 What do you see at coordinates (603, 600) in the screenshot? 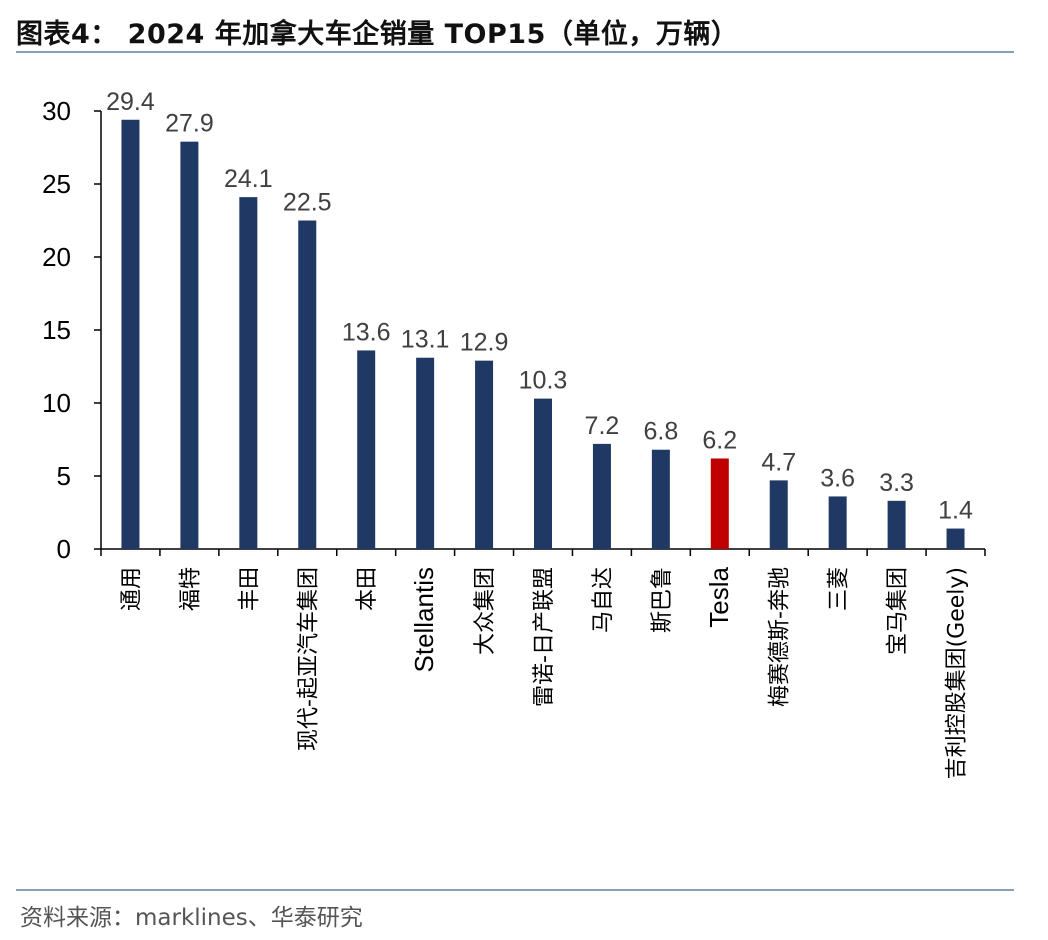
I see `category-label: 马自达` at bounding box center [603, 600].